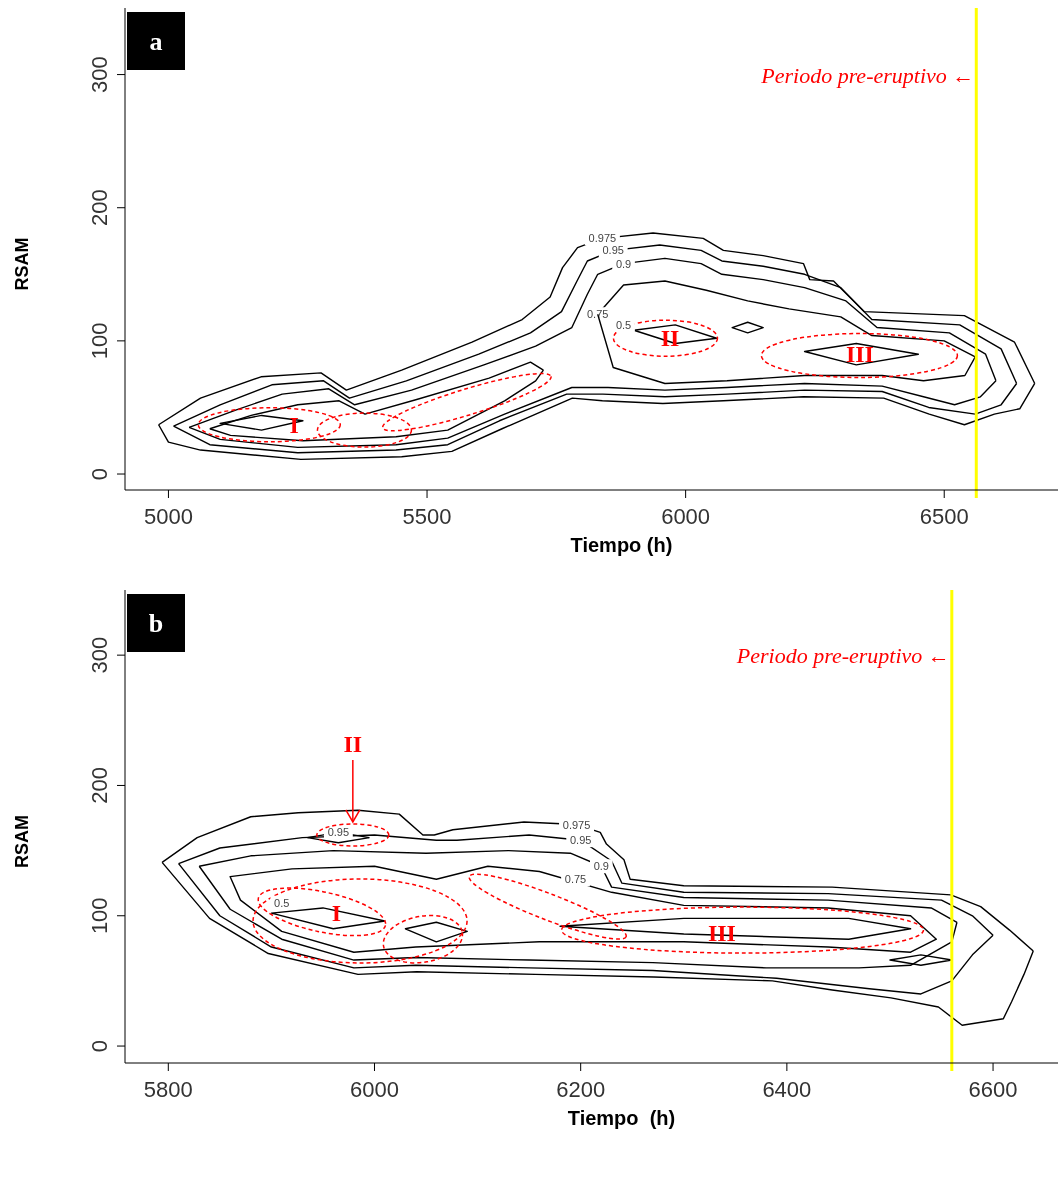 The width and height of the screenshot is (1058, 1182). I want to click on x-tick-label: 6500, so click(944, 516).